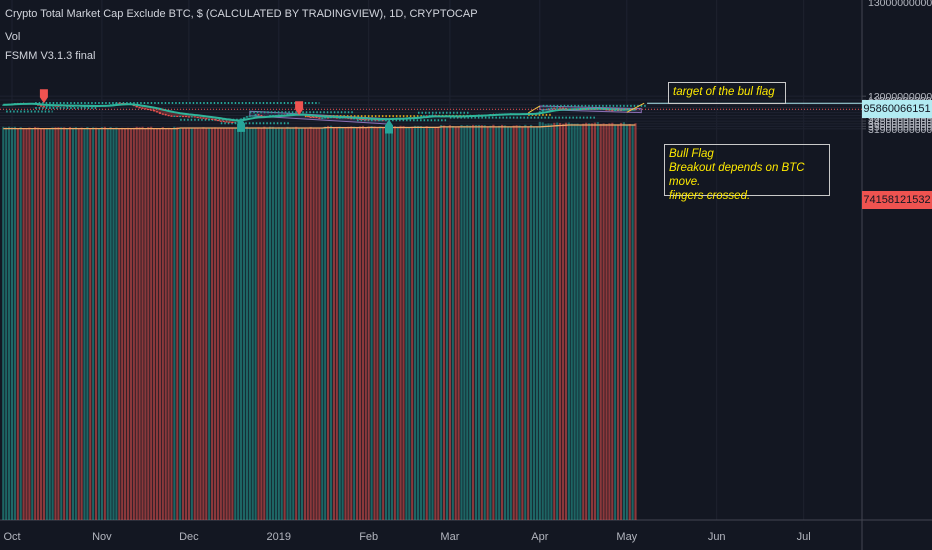 The image size is (932, 550). I want to click on indicator-vol-label: Vol, so click(13, 37).